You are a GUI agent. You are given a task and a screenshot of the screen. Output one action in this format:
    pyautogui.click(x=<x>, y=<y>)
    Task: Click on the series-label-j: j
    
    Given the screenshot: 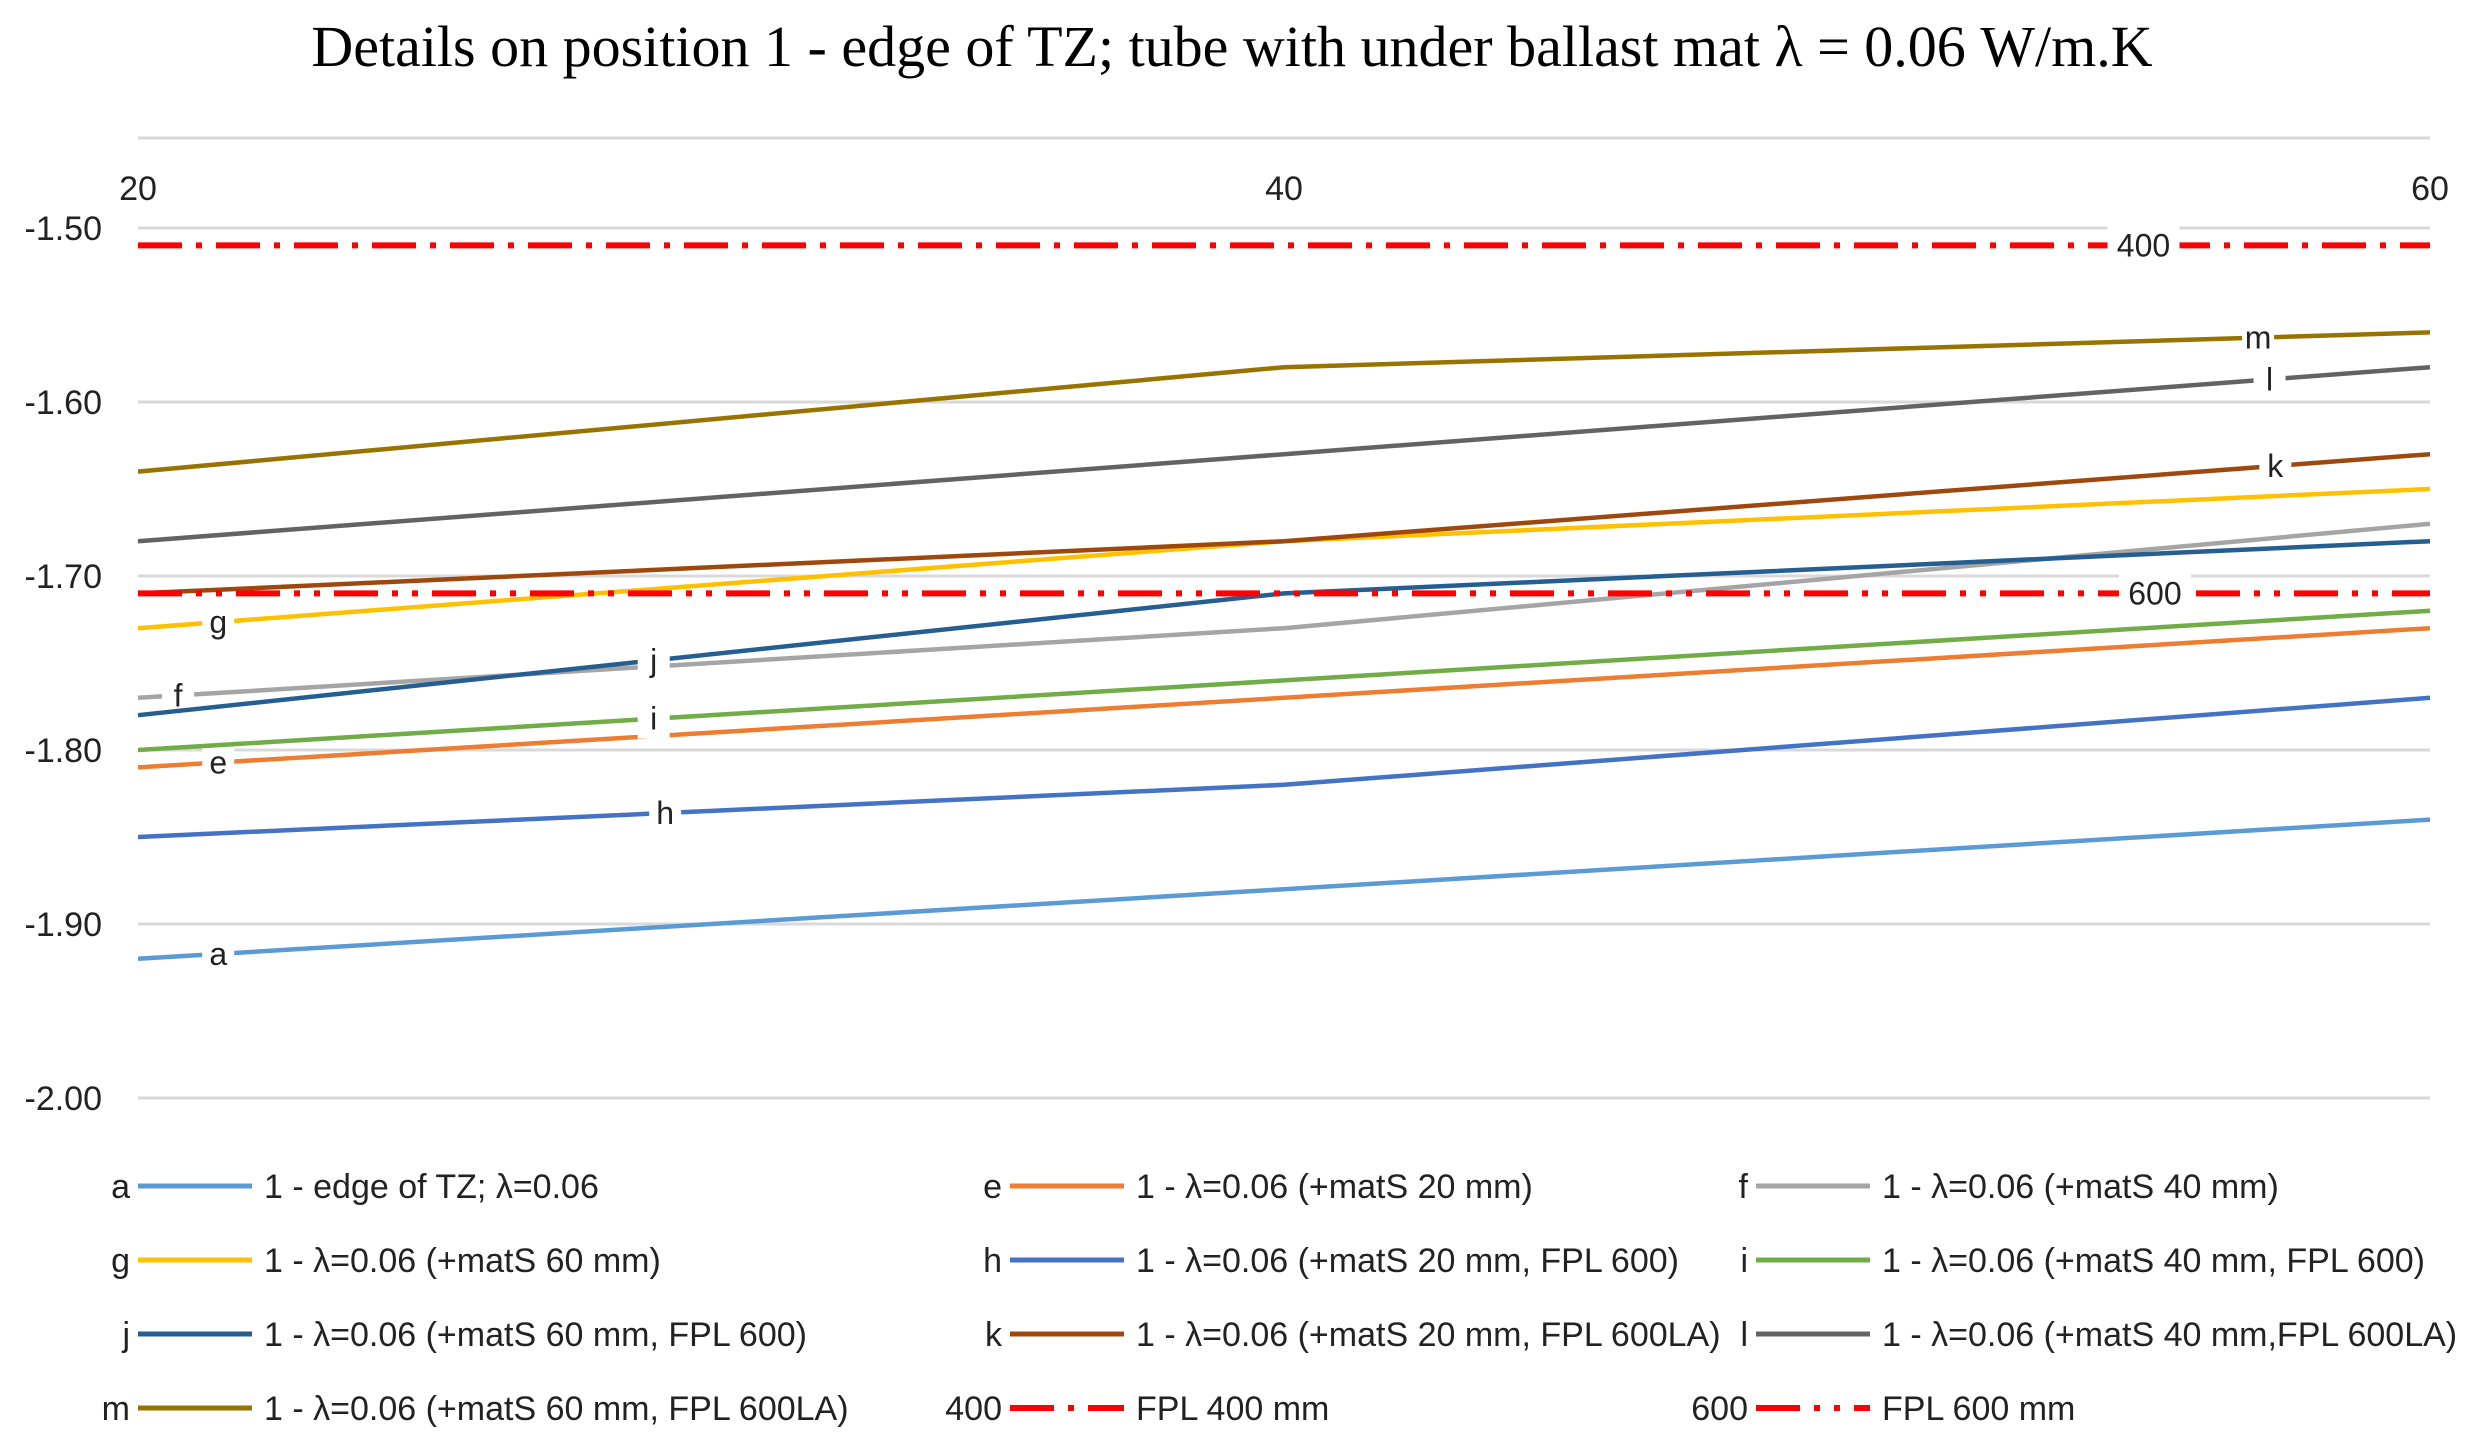 What is the action you would take?
    pyautogui.click(x=653, y=660)
    